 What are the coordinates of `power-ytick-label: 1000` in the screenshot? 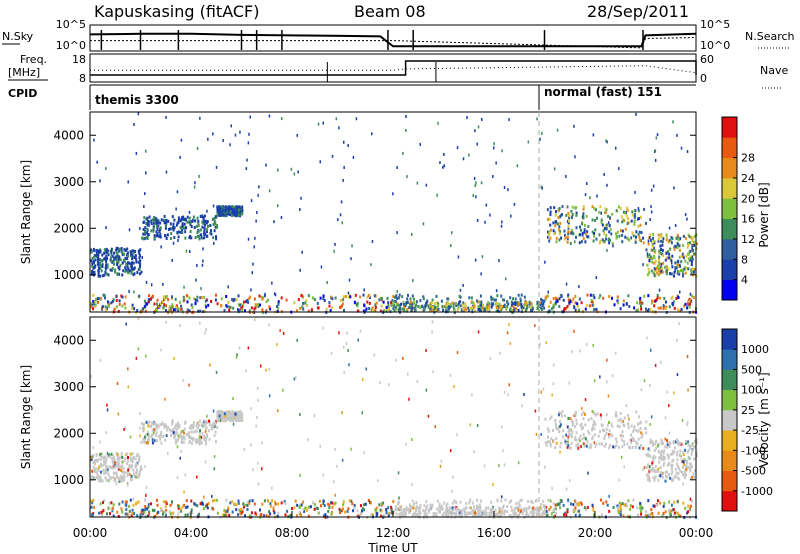 It's located at (68, 275).